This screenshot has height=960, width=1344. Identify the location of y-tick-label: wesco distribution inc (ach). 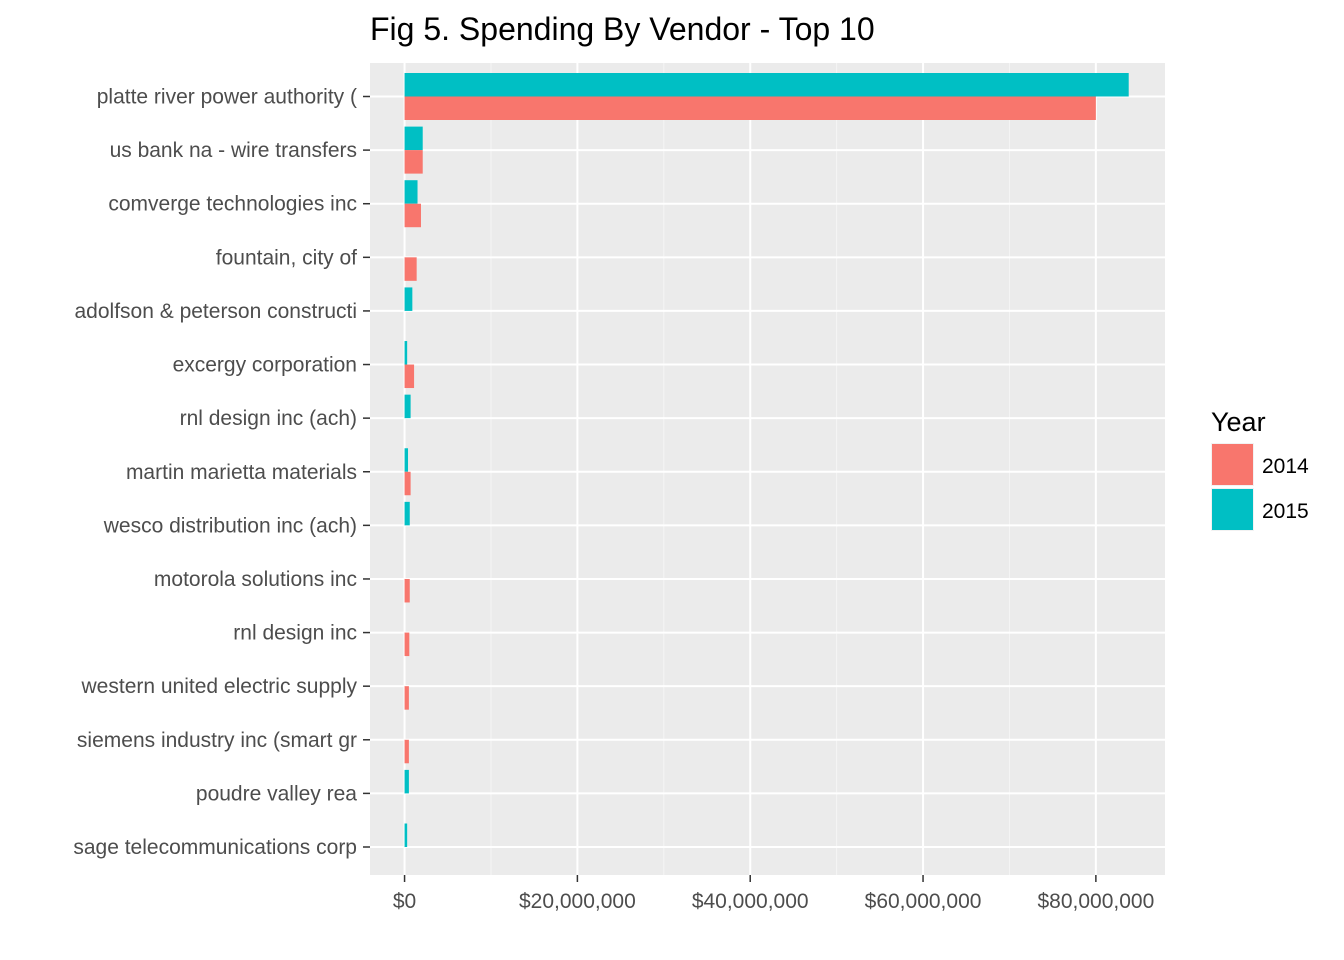
(230, 525).